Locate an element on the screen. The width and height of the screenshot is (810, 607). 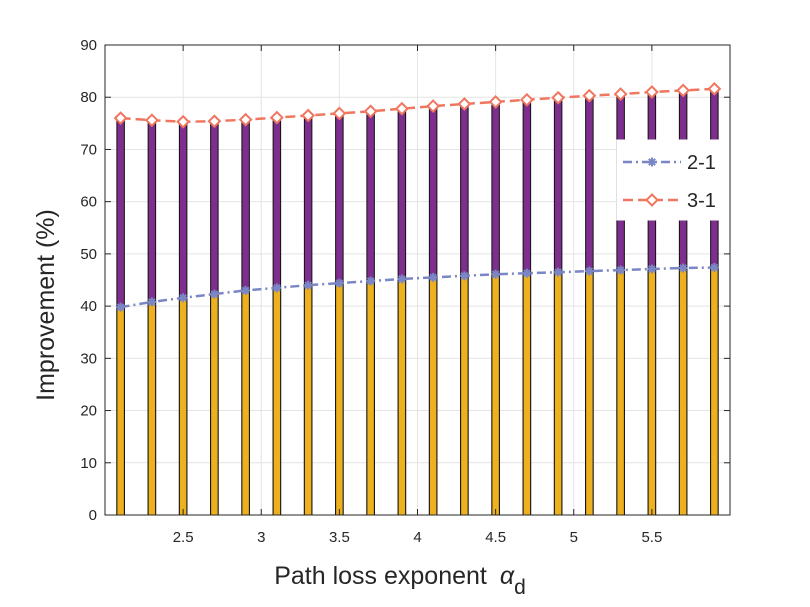
x-tick-label: 5.5 is located at coordinates (651, 537).